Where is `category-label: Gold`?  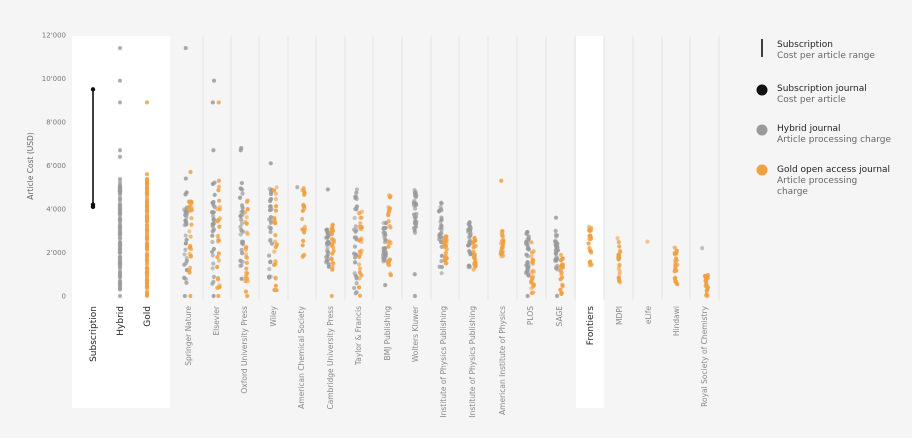 category-label: Gold is located at coordinates (148, 316).